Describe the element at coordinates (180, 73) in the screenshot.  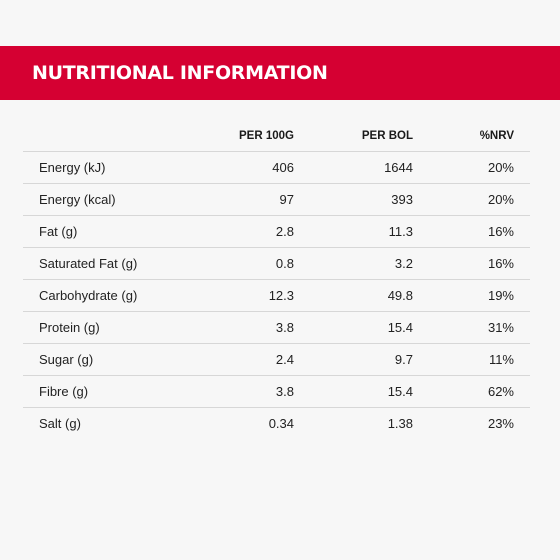
I see `page-title: NUTRITIONAL INFORMATION` at that location.